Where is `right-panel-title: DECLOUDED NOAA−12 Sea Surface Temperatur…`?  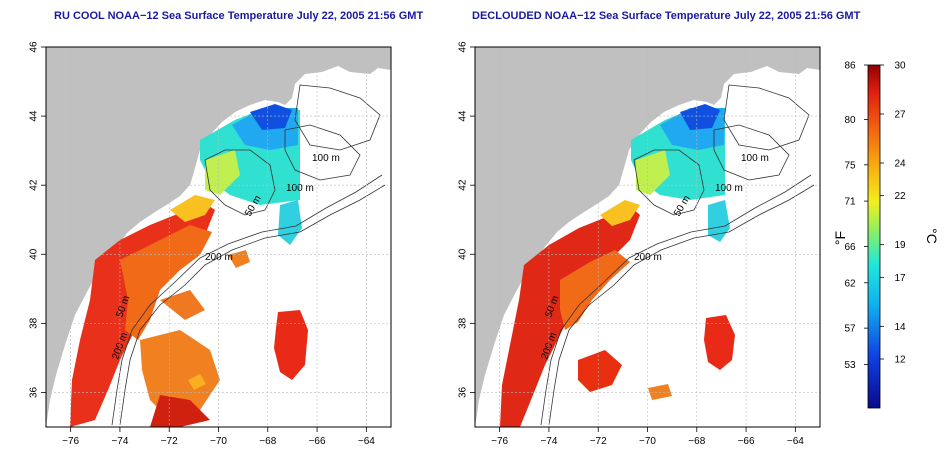 right-panel-title: DECLOUDED NOAA−12 Sea Surface Temperatur… is located at coordinates (666, 16).